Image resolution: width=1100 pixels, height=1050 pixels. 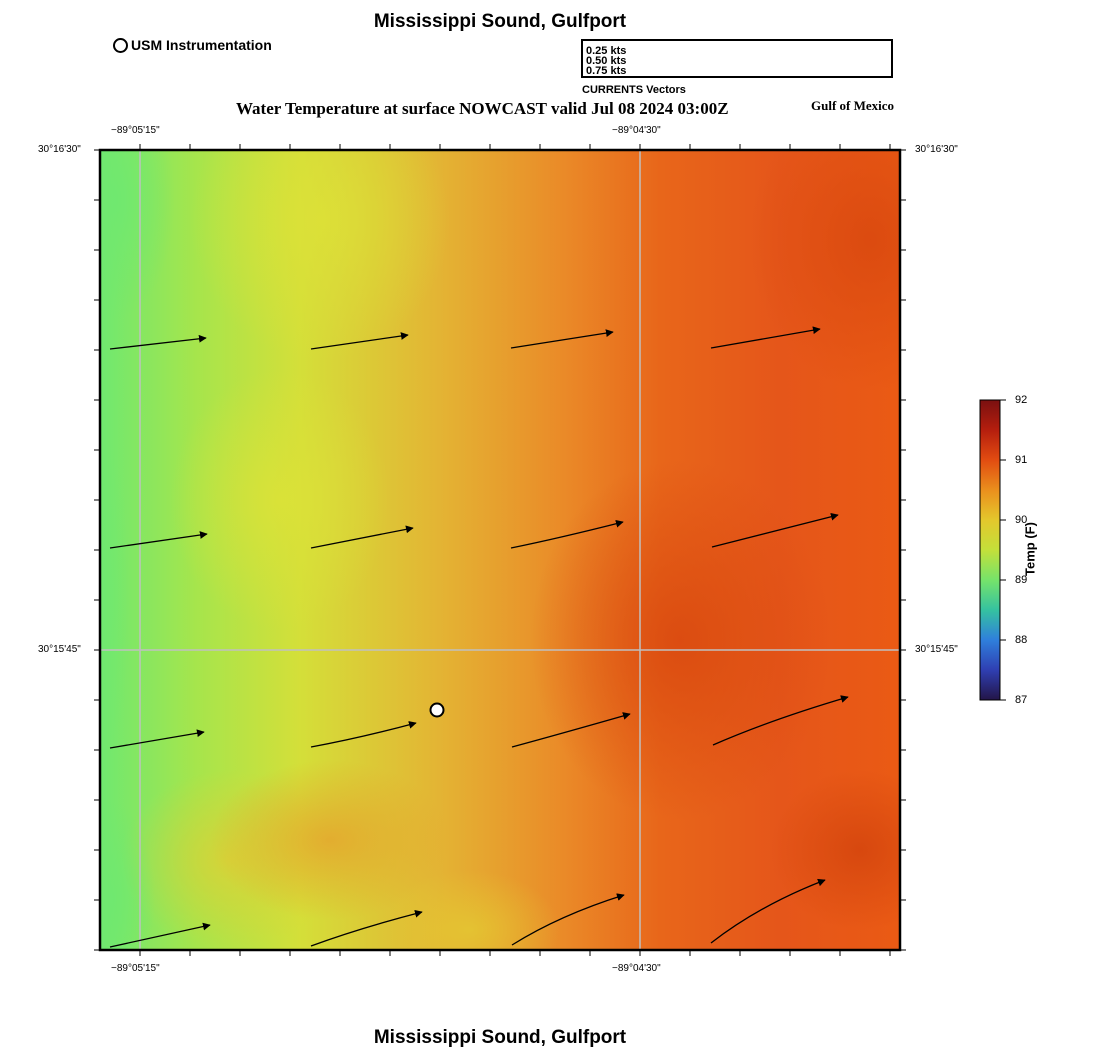 What do you see at coordinates (936, 149) in the screenshot?
I see `lat-label-right-1: 30°16'30"` at bounding box center [936, 149].